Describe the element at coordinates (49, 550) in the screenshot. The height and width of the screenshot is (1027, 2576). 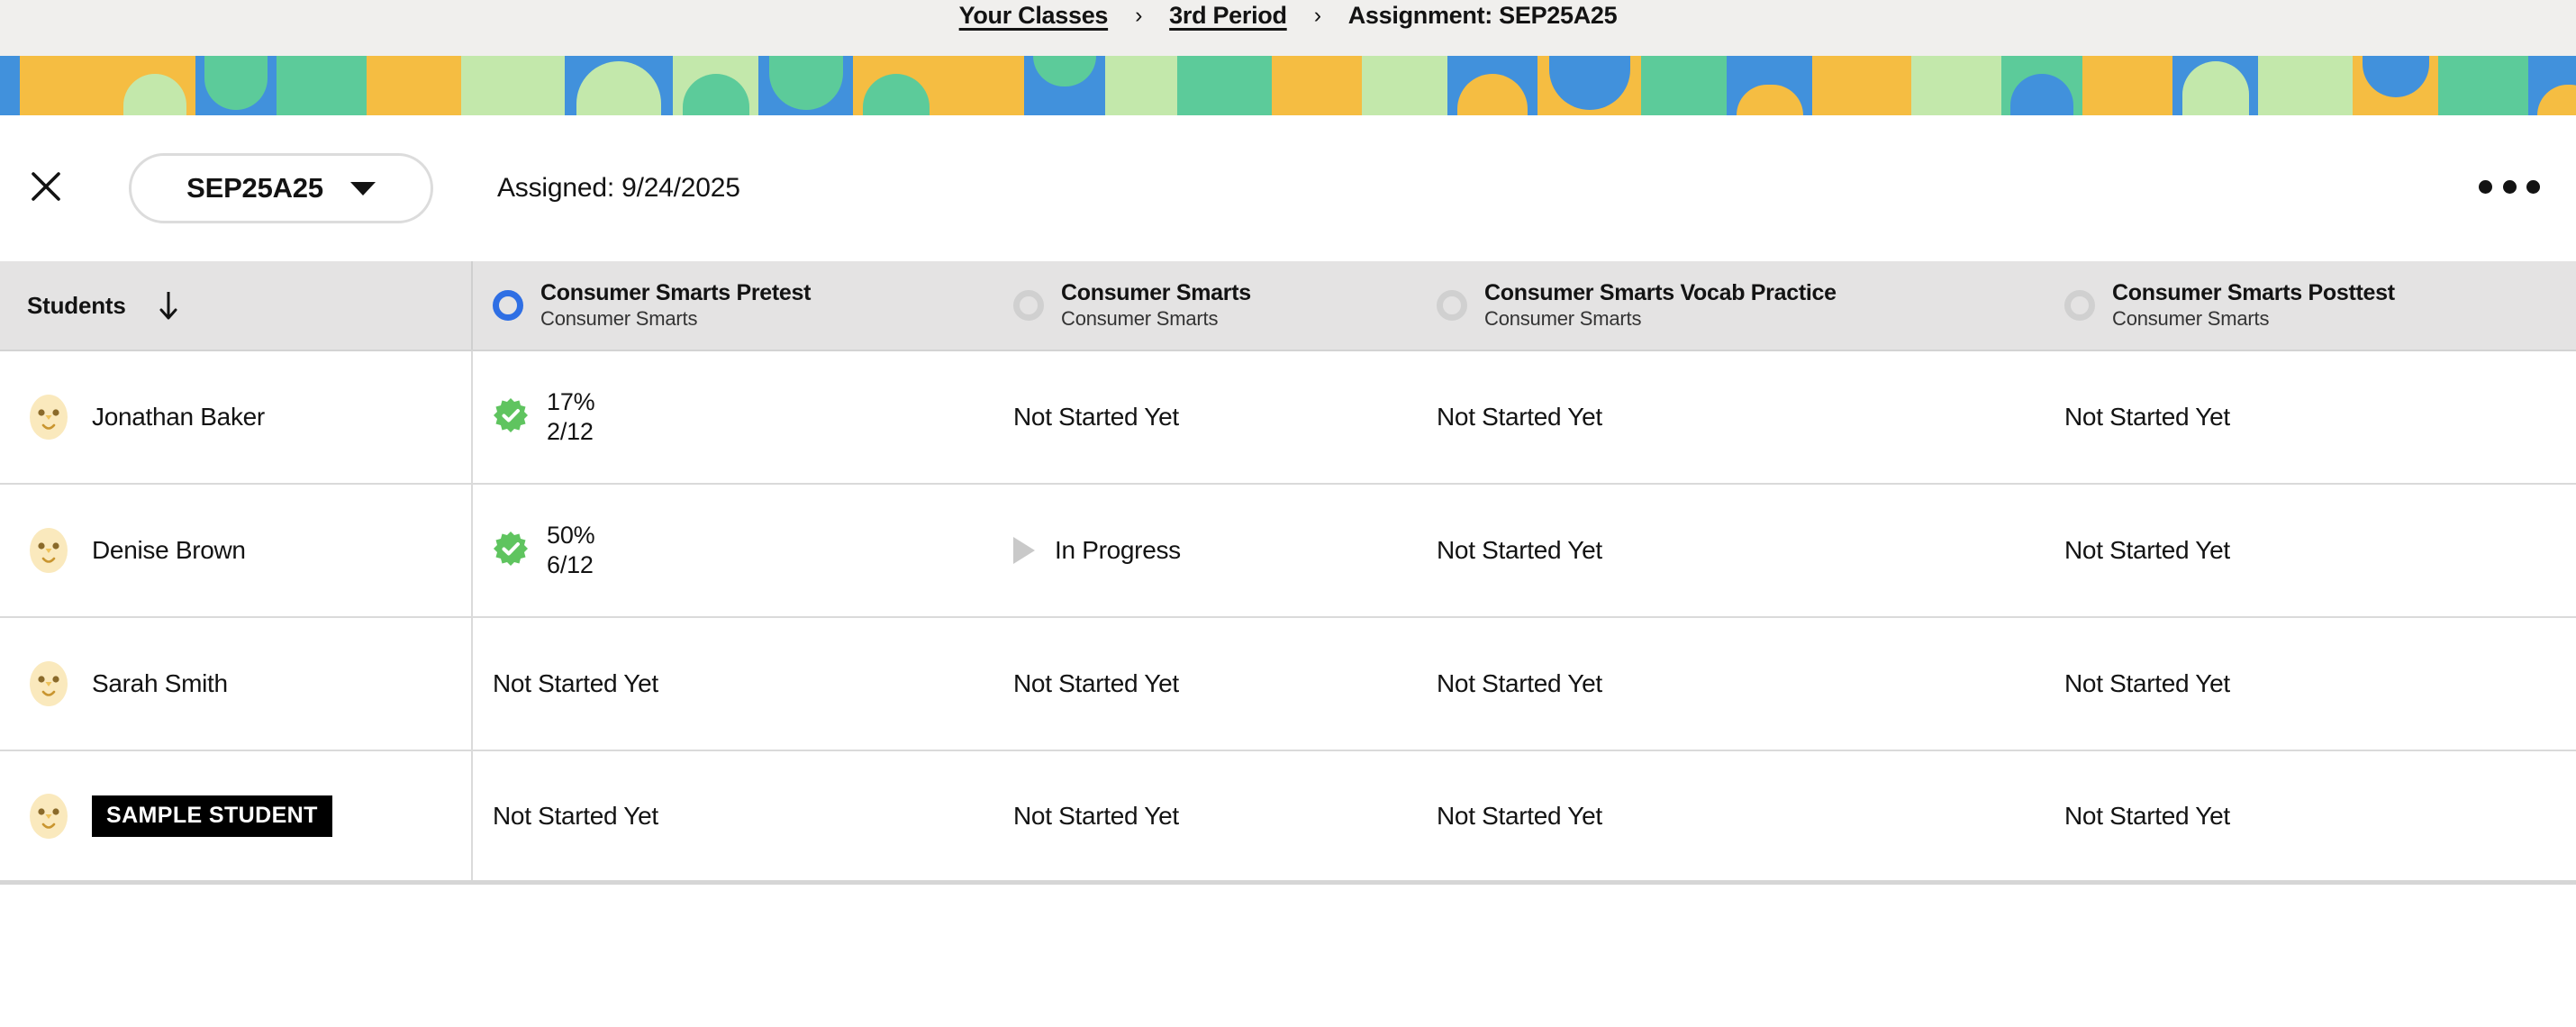
I see `student-avatar-icon` at that location.